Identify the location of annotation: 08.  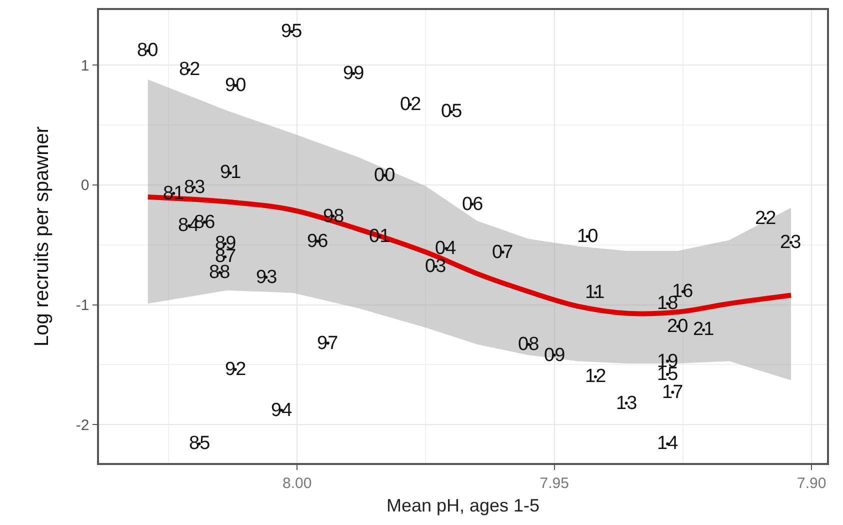
(529, 344).